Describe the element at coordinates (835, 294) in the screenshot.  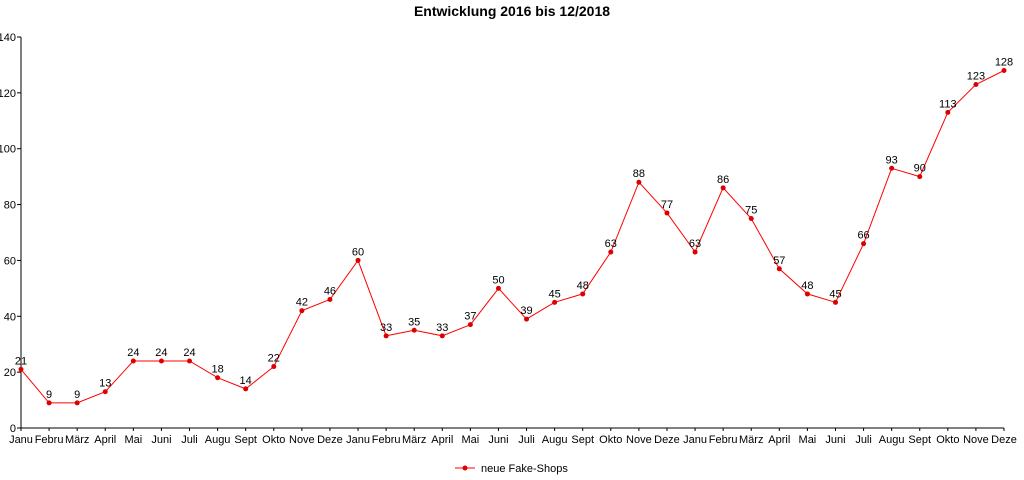
I see `data-label: 45` at that location.